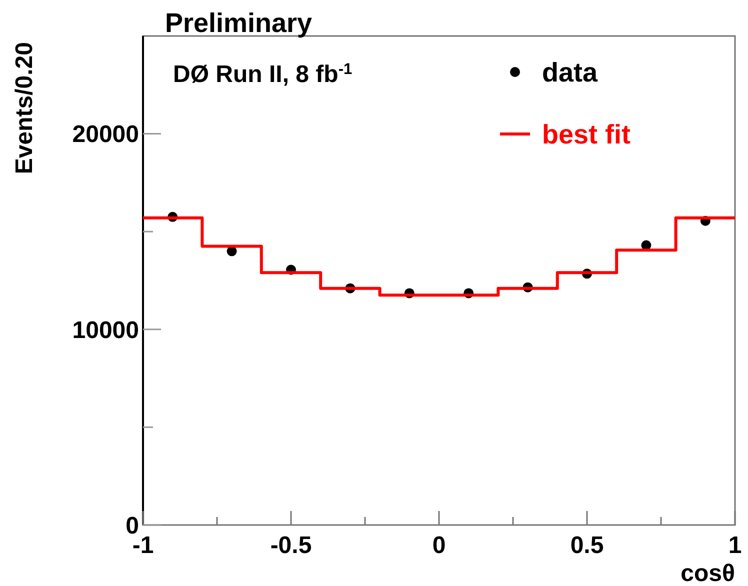 The height and width of the screenshot is (586, 748). What do you see at coordinates (570, 72) in the screenshot?
I see `legend-label: data` at bounding box center [570, 72].